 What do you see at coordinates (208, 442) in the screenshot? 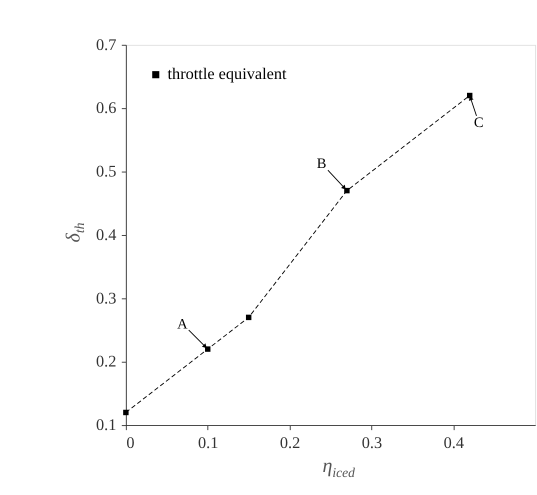
I see `x-tick-label: 0.1` at bounding box center [208, 442].